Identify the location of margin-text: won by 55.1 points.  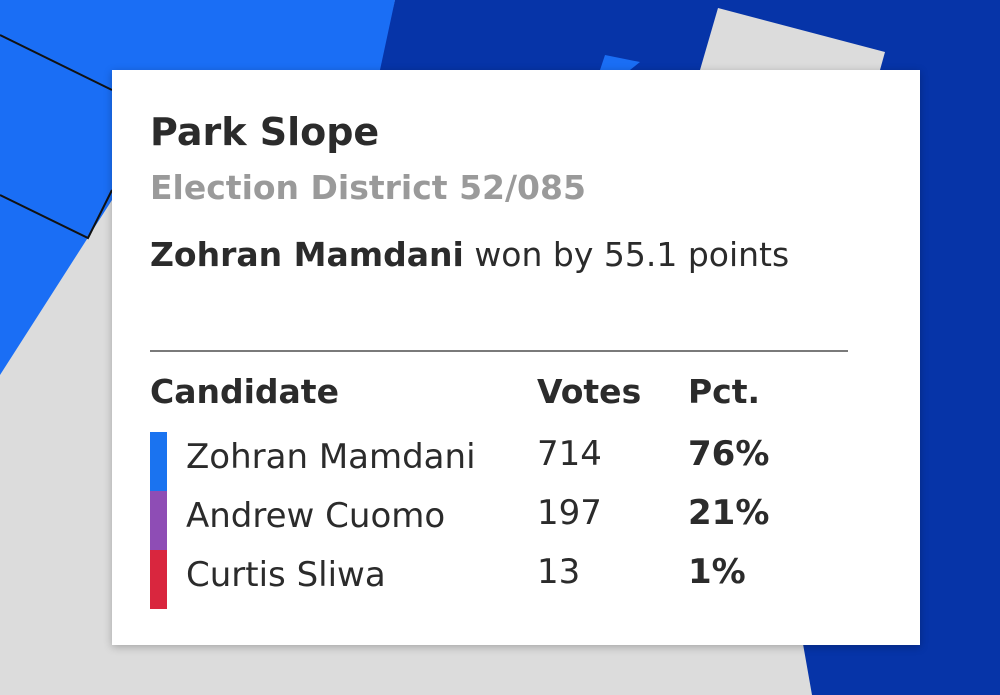
(632, 254).